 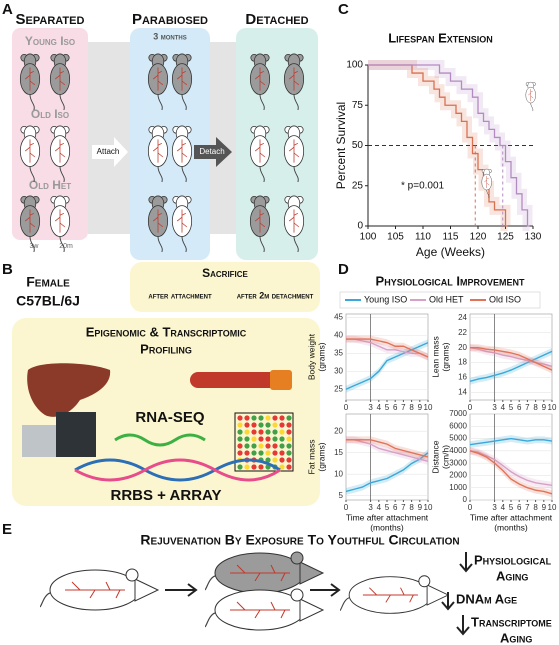 I want to click on x-tick-label: 130, so click(x=533, y=237).